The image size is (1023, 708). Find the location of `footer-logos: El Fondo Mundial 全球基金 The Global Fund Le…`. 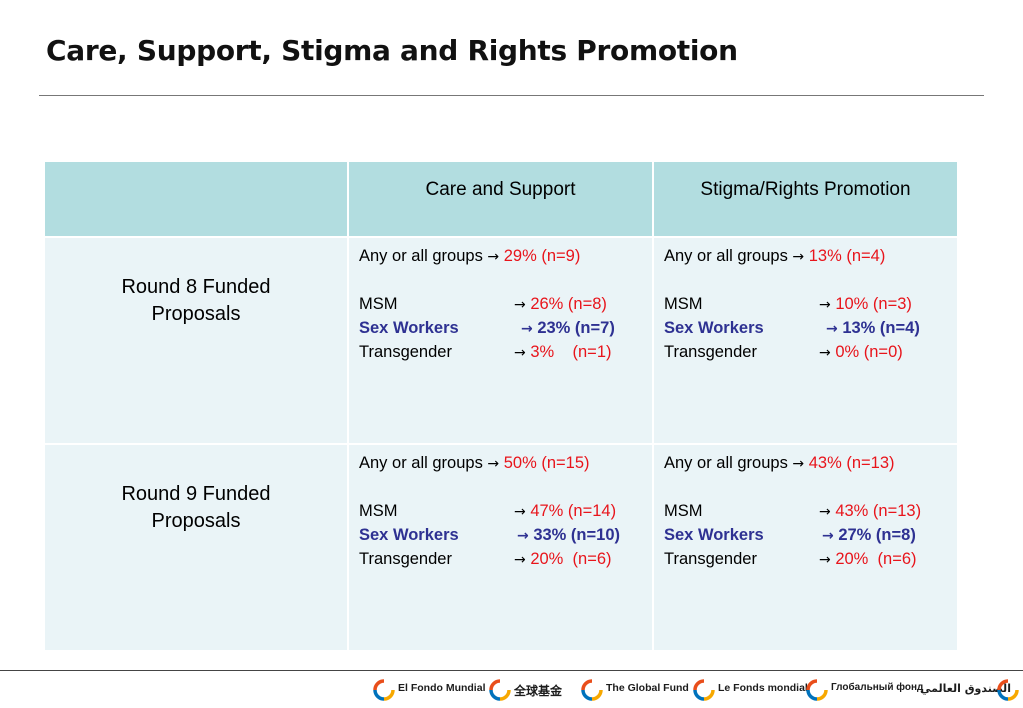

footer-logos: El Fondo Mundial 全球基金 The Global Fund Le… is located at coordinates (697, 691).